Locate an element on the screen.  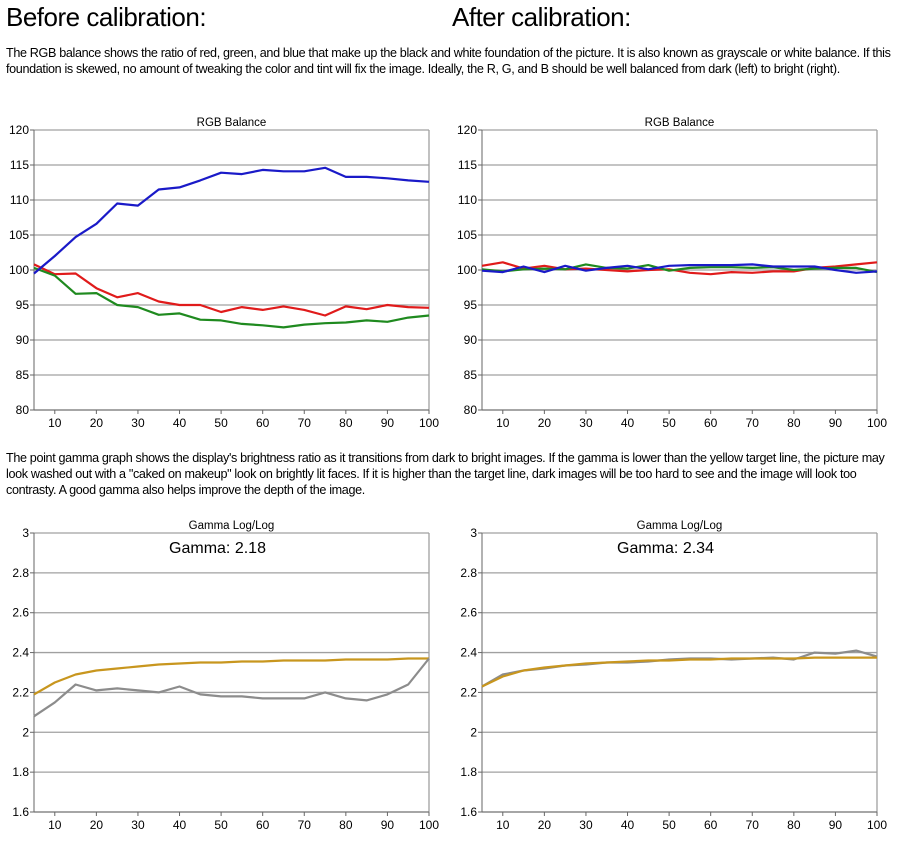
heading-before: Before calibration: is located at coordinates (106, 17).